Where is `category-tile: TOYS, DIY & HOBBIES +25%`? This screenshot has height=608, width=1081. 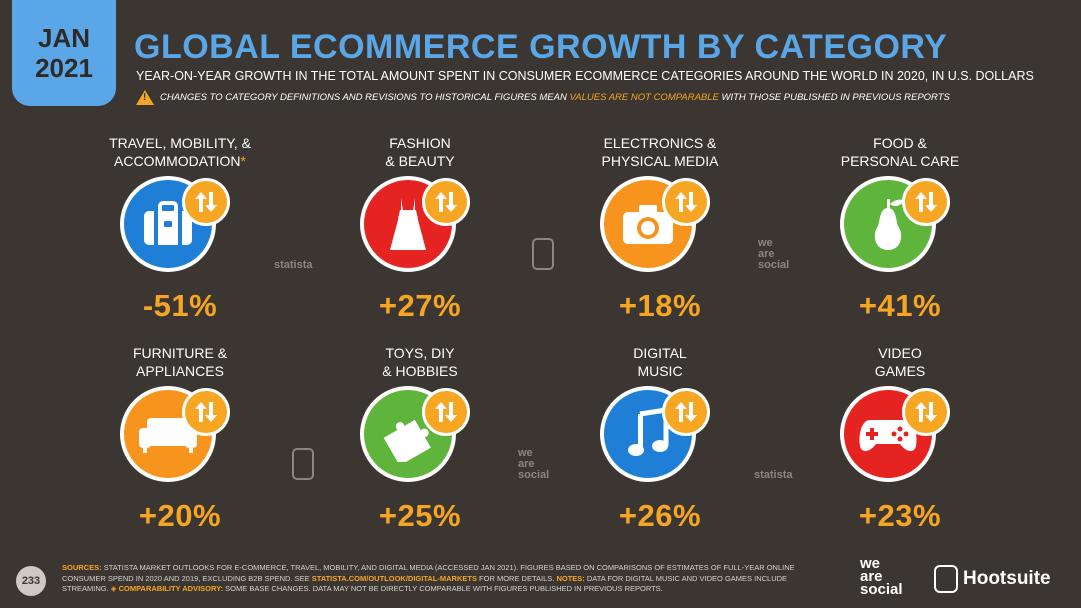
category-tile: TOYS, DIY & HOBBIES +25% is located at coordinates (420, 439).